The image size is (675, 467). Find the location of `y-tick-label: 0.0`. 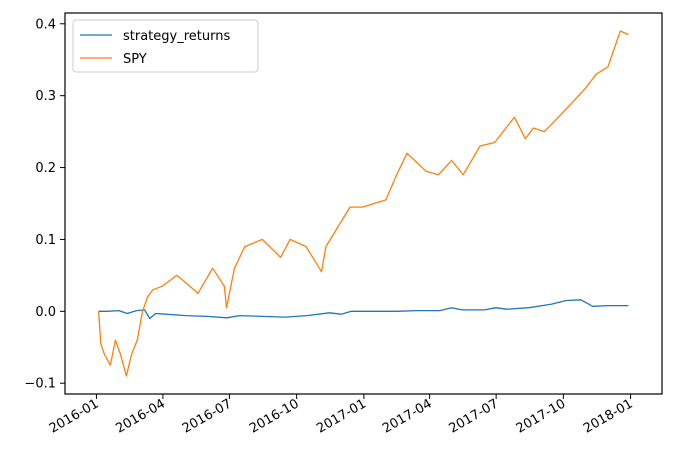

y-tick-label: 0.0 is located at coordinates (45, 312).